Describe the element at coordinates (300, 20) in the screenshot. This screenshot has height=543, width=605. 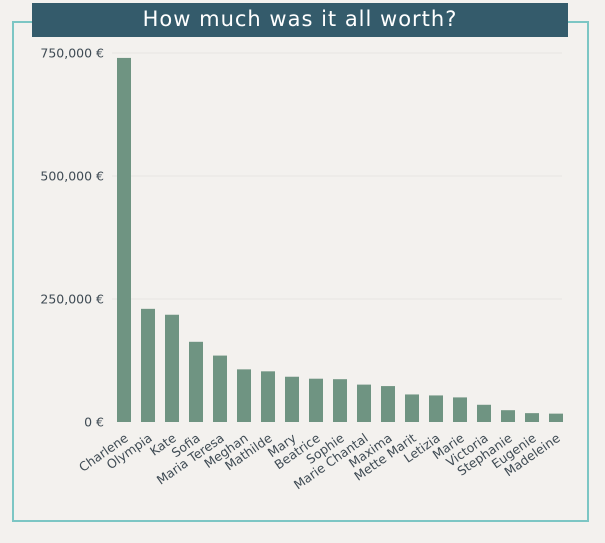
I see `chart-title: How much was it all worth?` at that location.